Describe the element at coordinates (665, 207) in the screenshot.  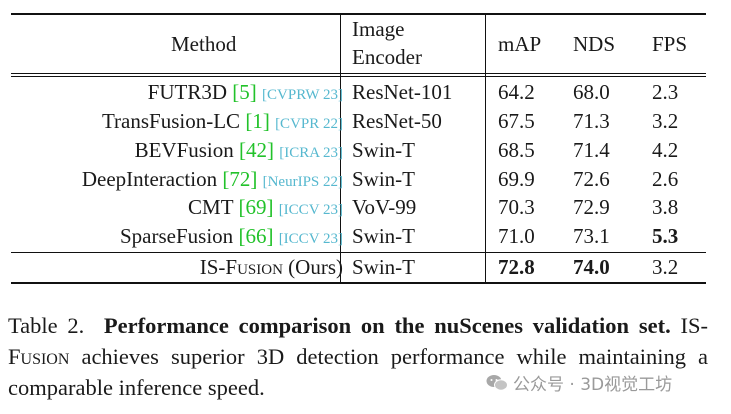
I see `fps-cell: 3.8` at that location.